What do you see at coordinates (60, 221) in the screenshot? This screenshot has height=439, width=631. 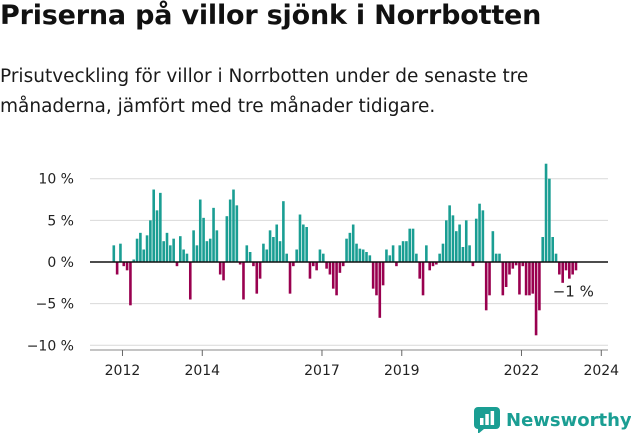 I see `y-tick-label: 5 %` at bounding box center [60, 221].